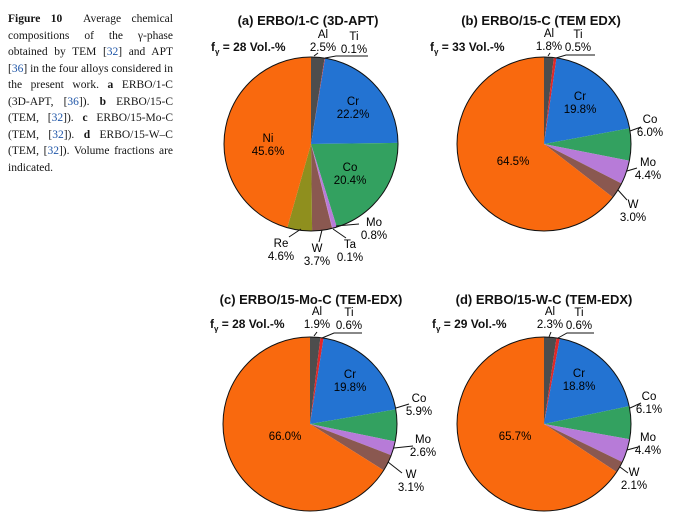 This screenshot has height=517, width=680. What do you see at coordinates (102, 101) in the screenshot?
I see `caption-text-segment: b` at bounding box center [102, 101].